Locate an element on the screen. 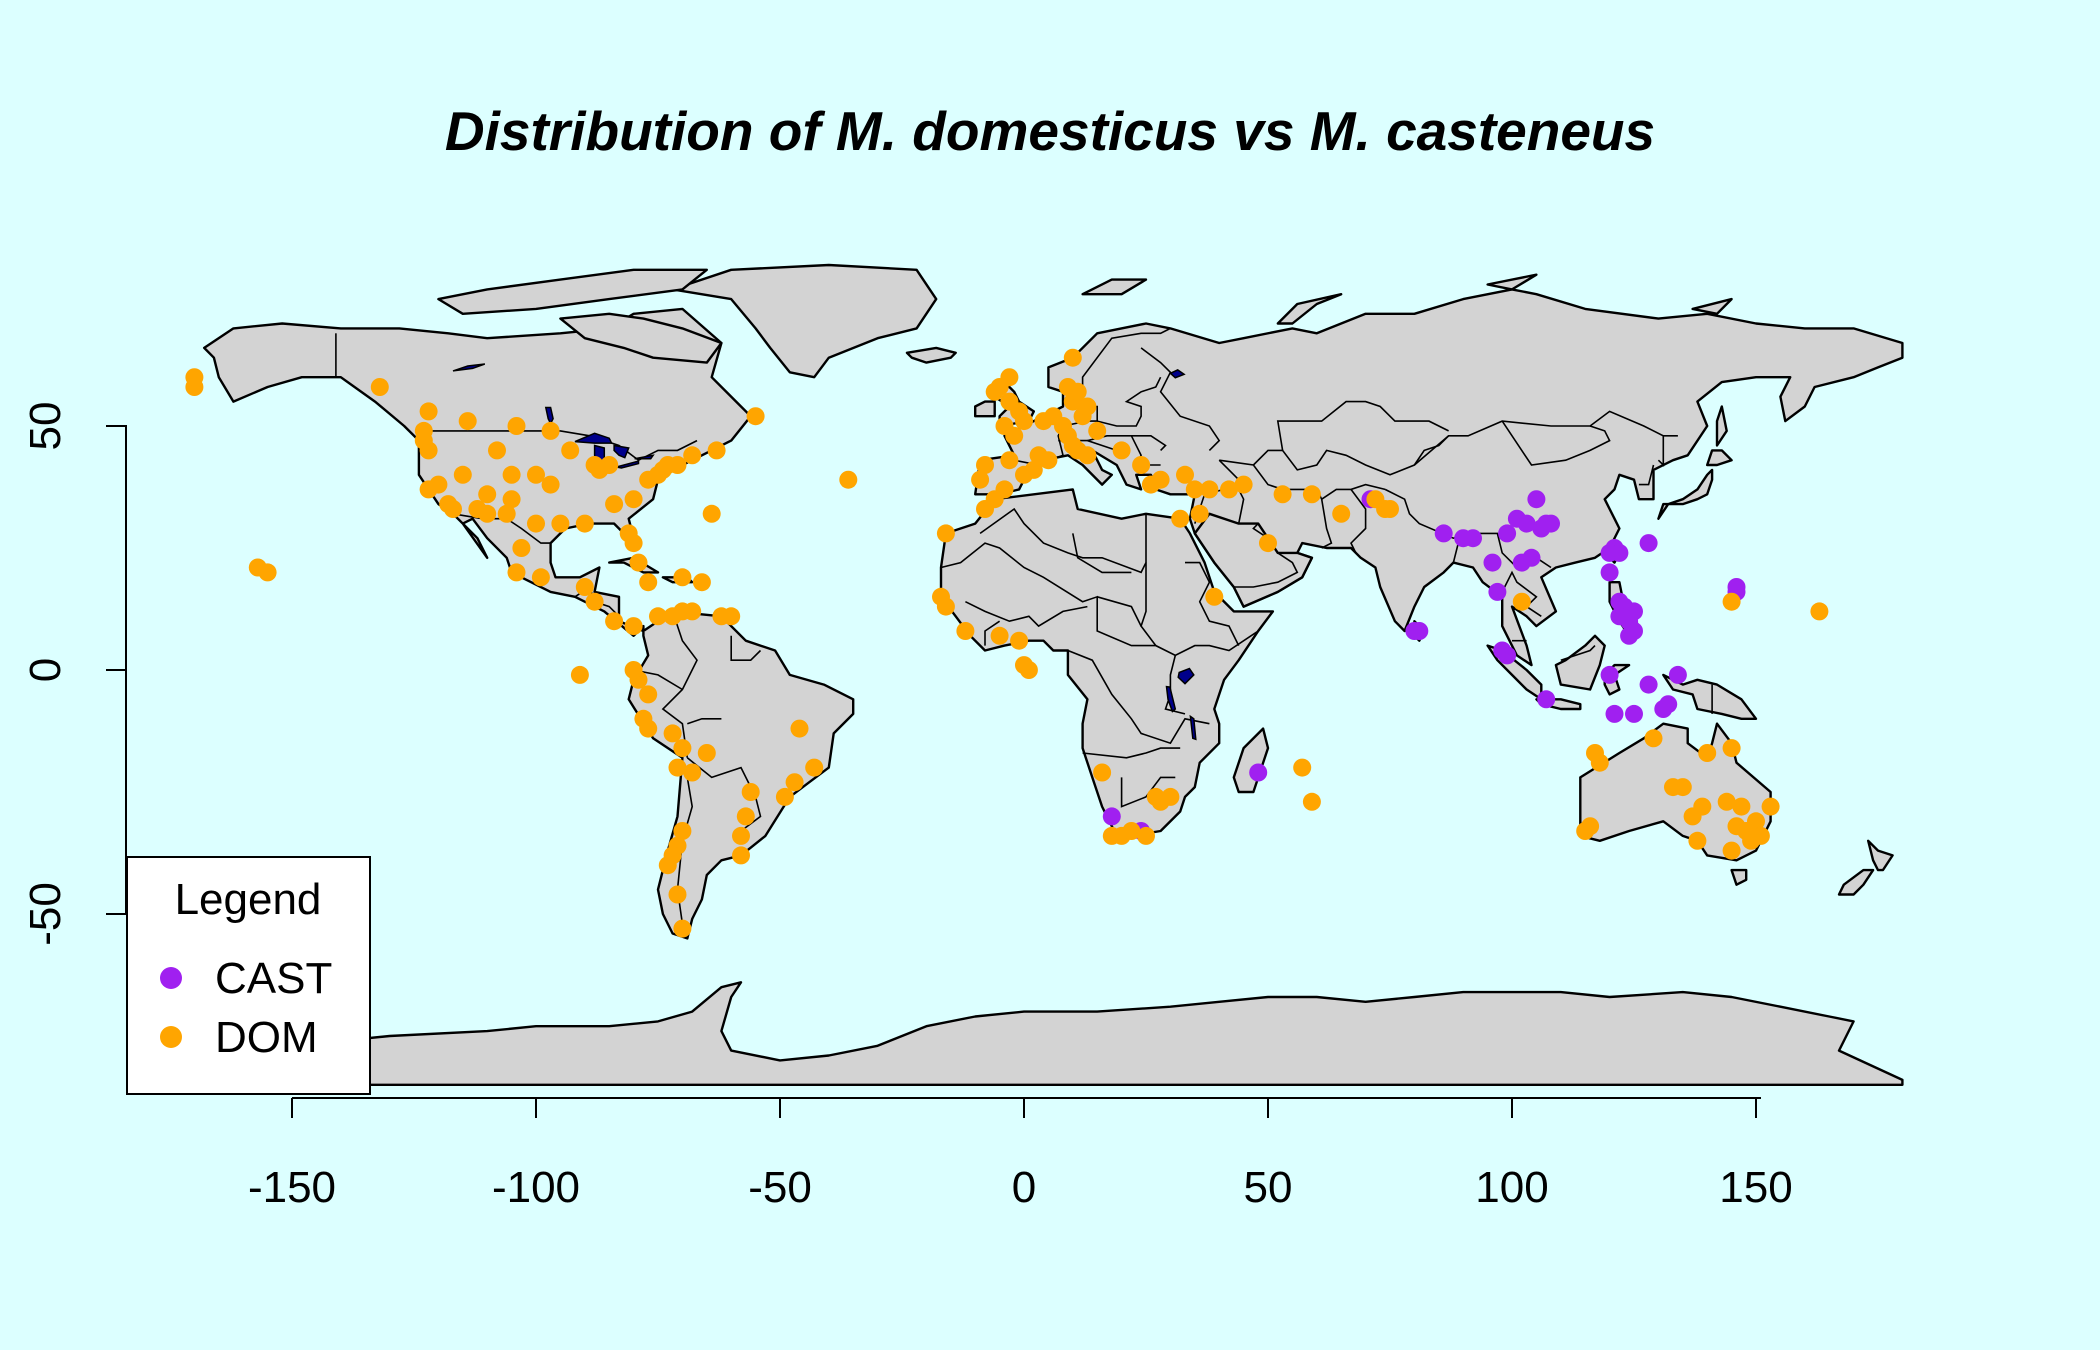  x-tick-label: 50 is located at coordinates (1268, 1187).